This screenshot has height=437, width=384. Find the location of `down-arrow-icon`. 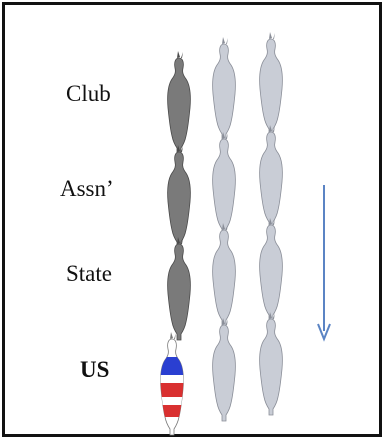

down-arrow-icon is located at coordinates (324, 263).